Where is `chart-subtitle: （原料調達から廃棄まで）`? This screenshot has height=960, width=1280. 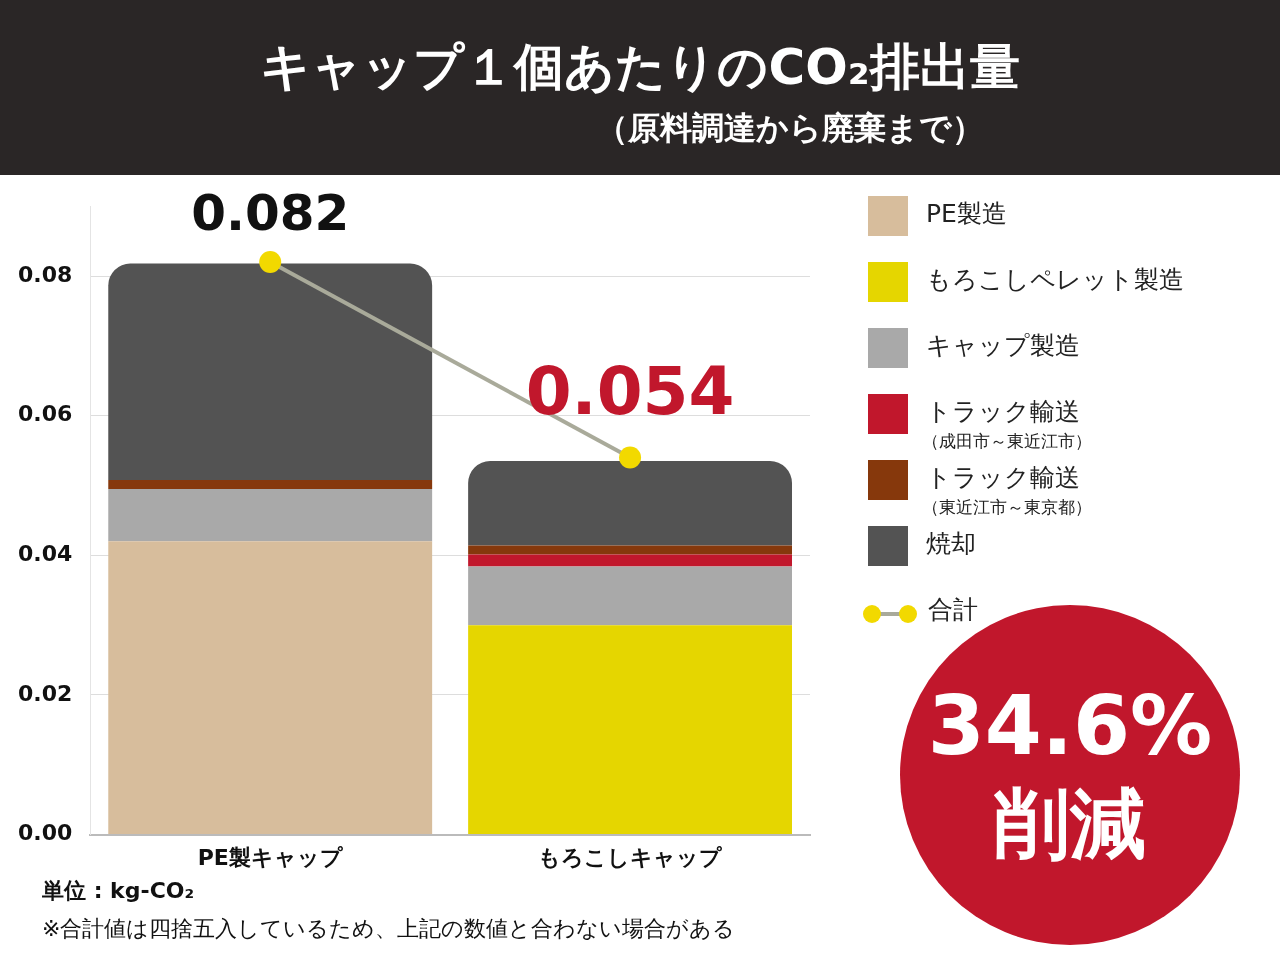 chart-subtitle: （原料調達から廃棄まで） is located at coordinates (790, 128).